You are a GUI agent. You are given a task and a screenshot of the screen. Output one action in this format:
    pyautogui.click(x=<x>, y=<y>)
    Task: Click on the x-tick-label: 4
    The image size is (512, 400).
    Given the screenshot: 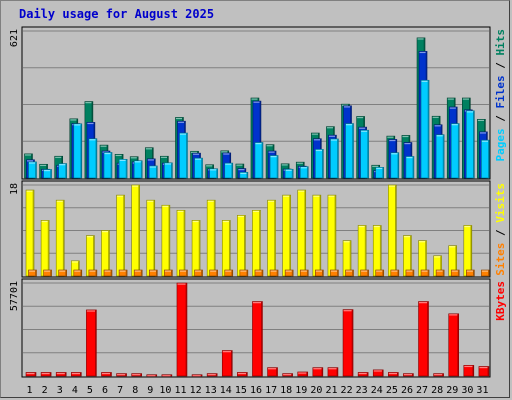 What is the action you would take?
    pyautogui.click(x=75, y=390)
    